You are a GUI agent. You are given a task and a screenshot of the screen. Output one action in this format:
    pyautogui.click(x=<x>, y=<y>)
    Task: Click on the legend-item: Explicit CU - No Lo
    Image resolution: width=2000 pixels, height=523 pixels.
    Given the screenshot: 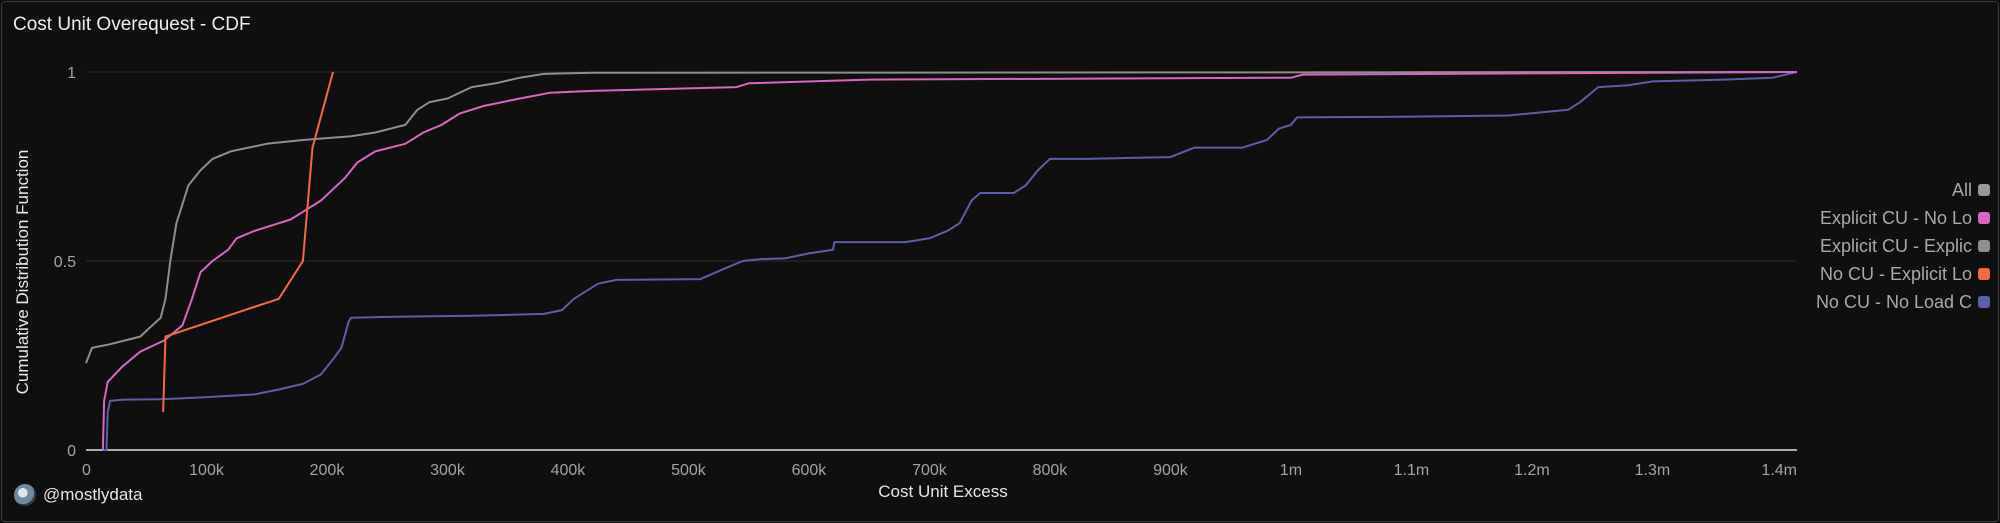 What is the action you would take?
    pyautogui.click(x=1890, y=218)
    